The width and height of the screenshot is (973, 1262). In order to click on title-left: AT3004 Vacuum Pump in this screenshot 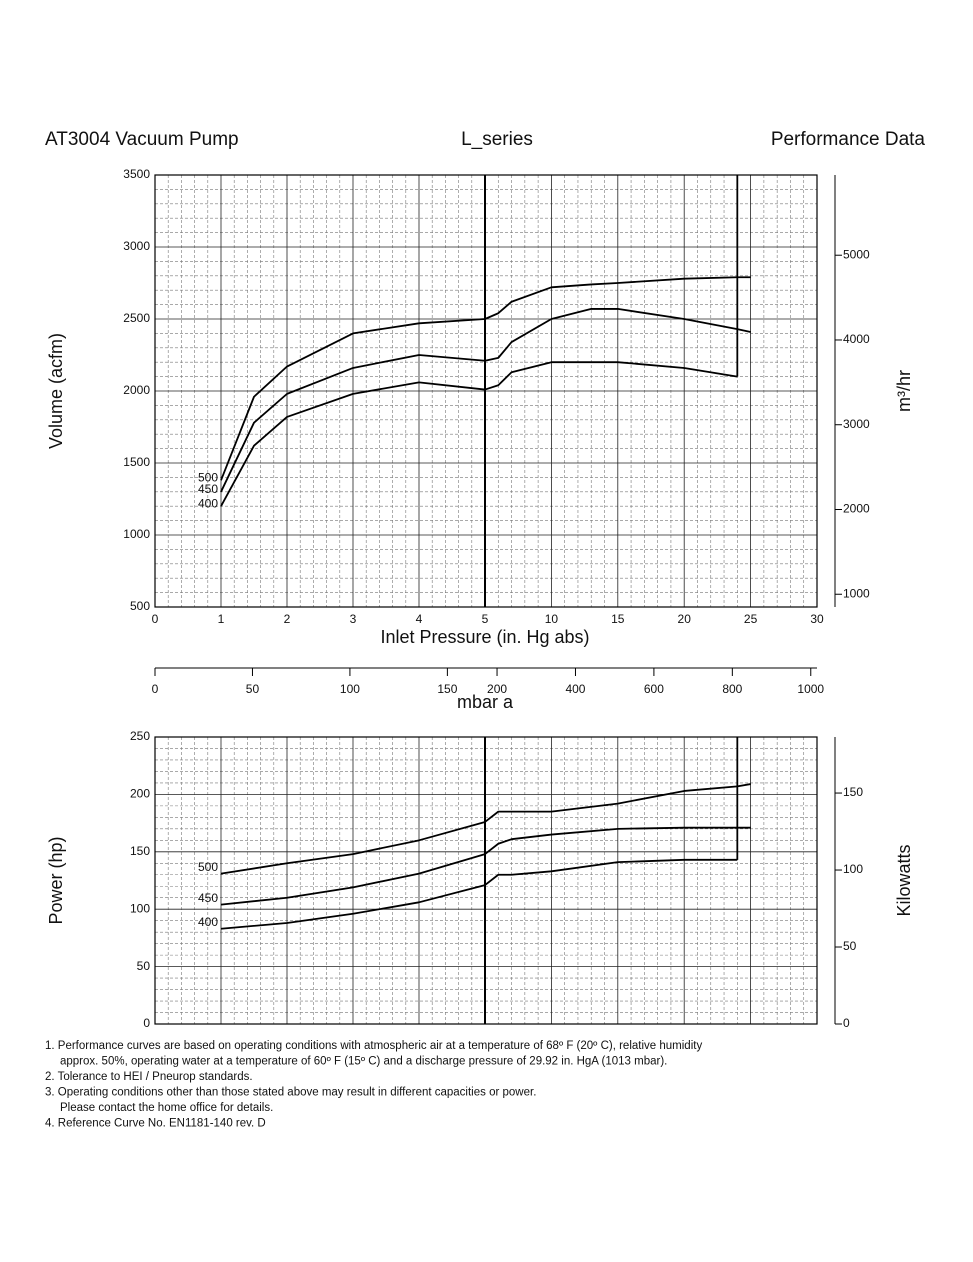, I will do `click(142, 139)`.